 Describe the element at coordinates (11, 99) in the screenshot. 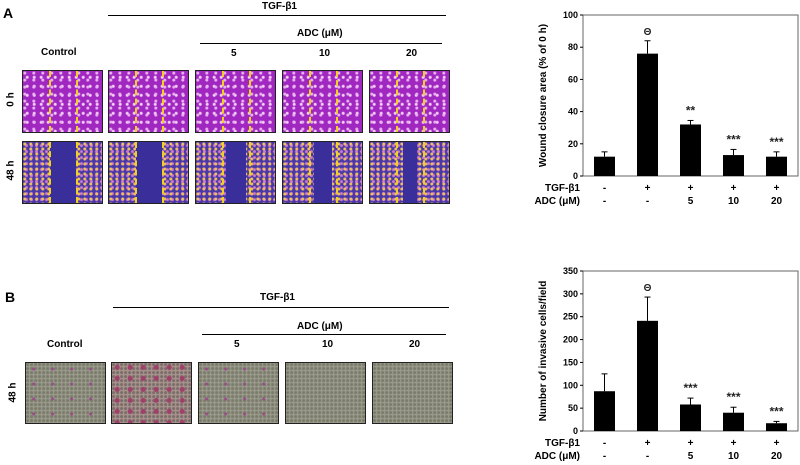

I see `row-label-0h: 0 h` at that location.